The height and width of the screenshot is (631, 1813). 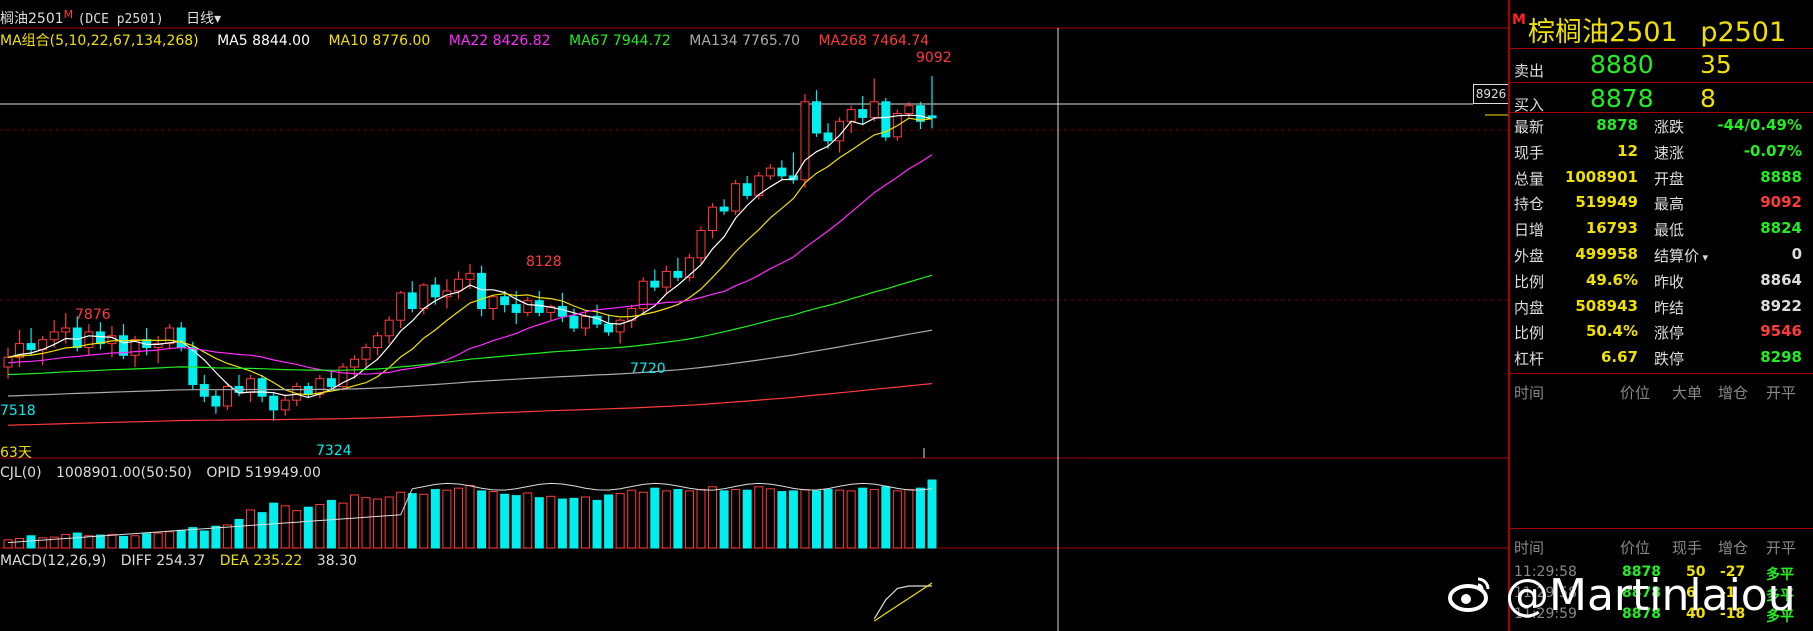 What do you see at coordinates (21, 473) in the screenshot?
I see `volume-indicator-select: CJL(0)` at bounding box center [21, 473].